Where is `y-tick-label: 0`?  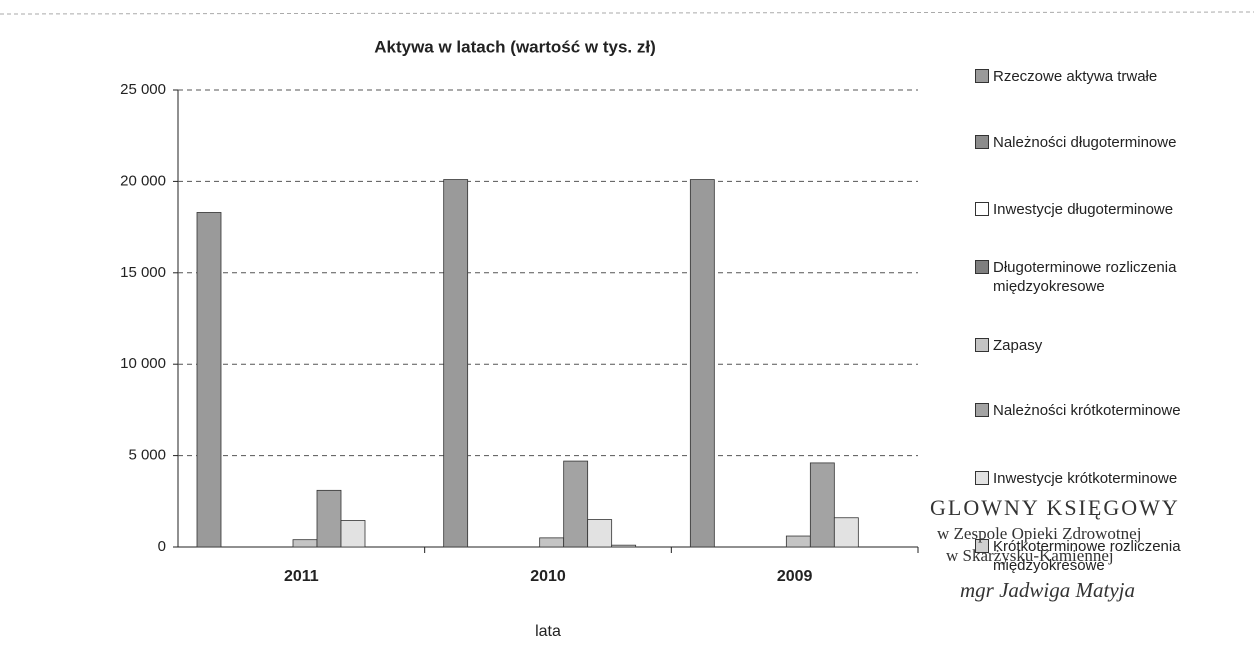 y-tick-label: 0 is located at coordinates (162, 546).